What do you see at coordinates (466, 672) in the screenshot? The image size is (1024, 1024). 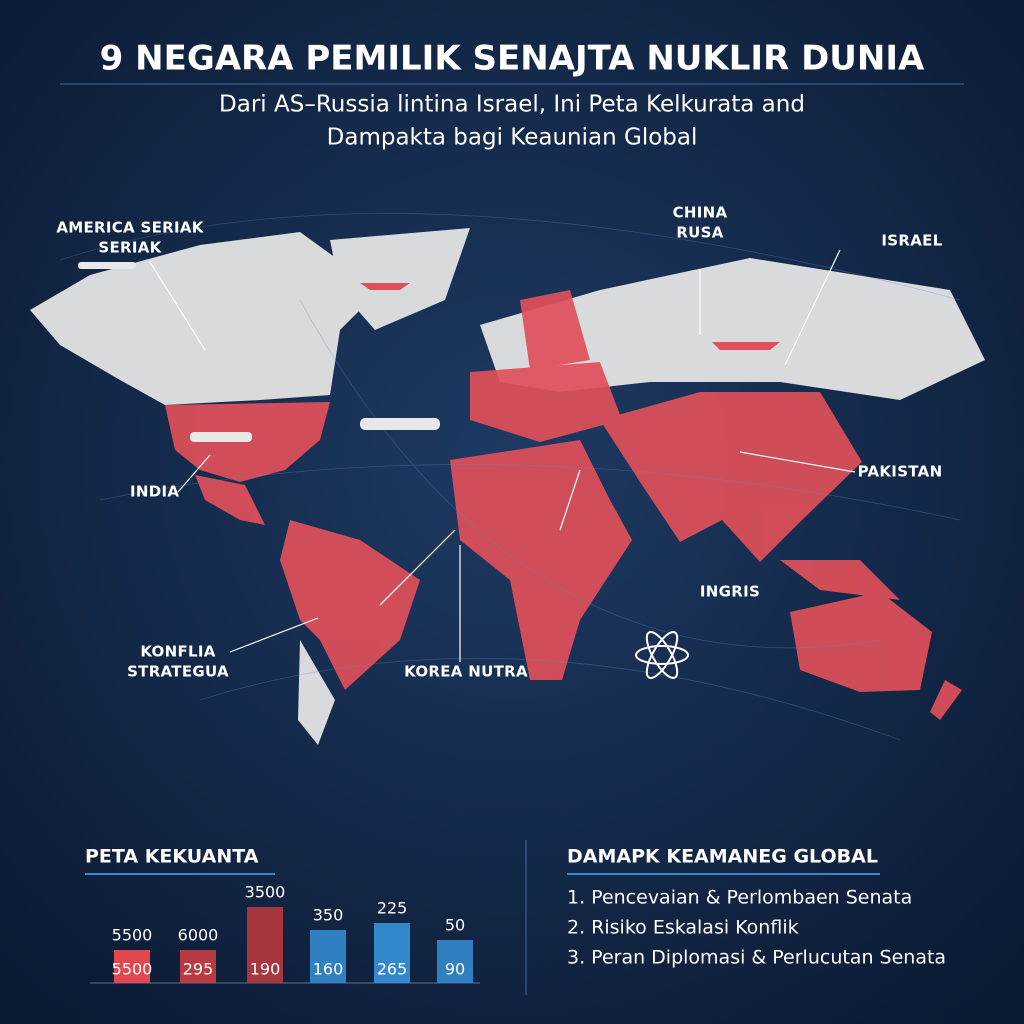 I see `map-label: KOREA NUTRA` at bounding box center [466, 672].